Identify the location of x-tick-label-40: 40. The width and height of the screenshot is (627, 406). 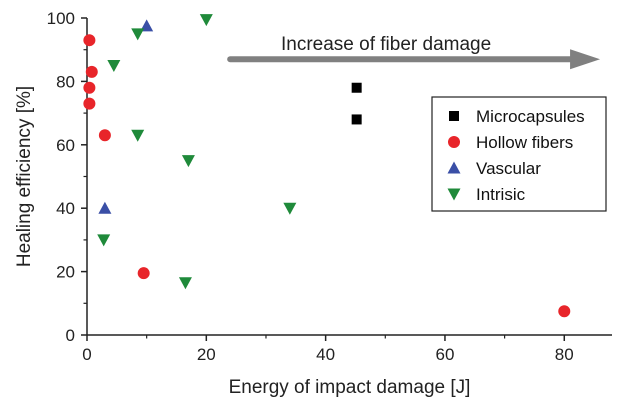
(325, 354).